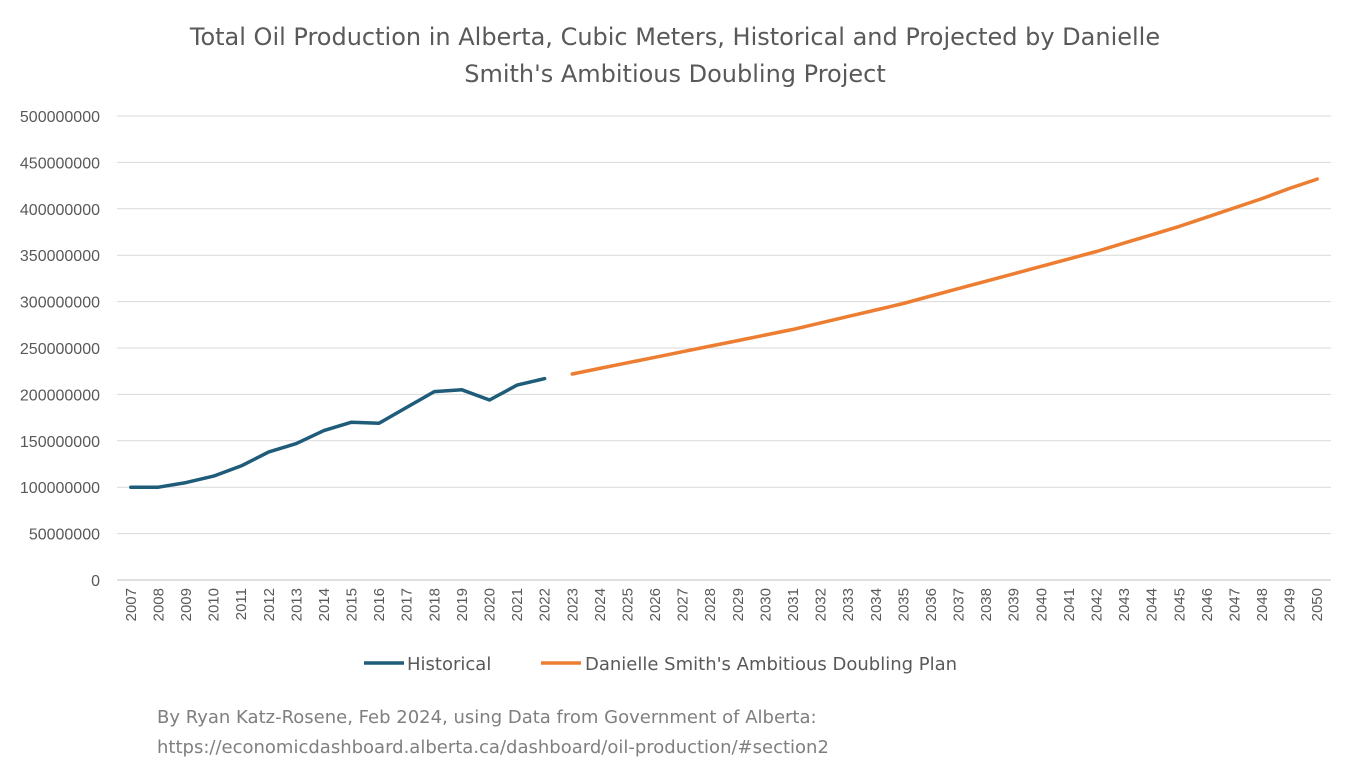 Image resolution: width=1356 pixels, height=778 pixels. Describe the element at coordinates (489, 604) in the screenshot. I see `x-tick-label: 2020` at that location.